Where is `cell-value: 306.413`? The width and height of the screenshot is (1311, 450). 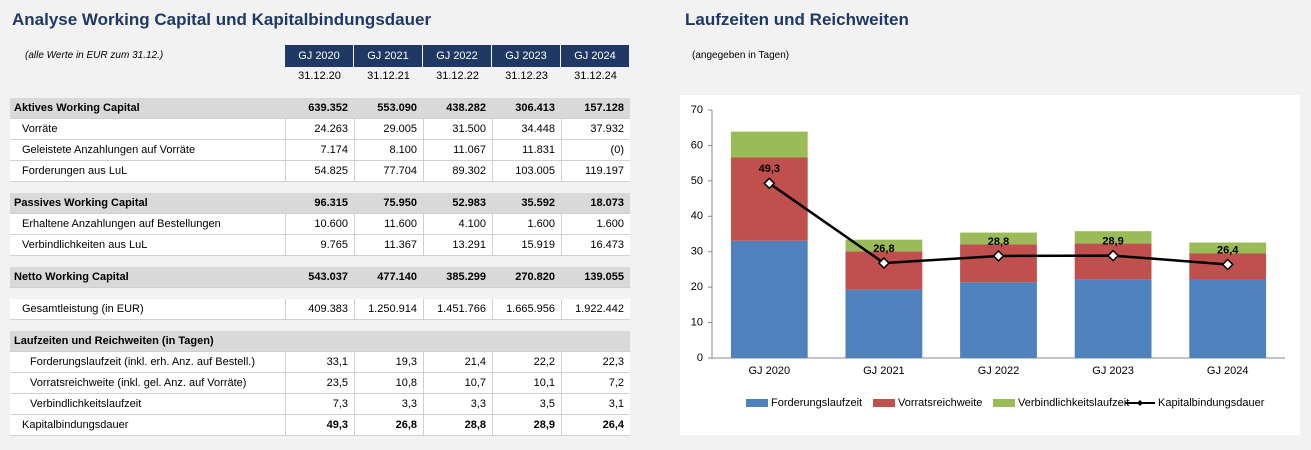 cell-value: 306.413 is located at coordinates (526, 108).